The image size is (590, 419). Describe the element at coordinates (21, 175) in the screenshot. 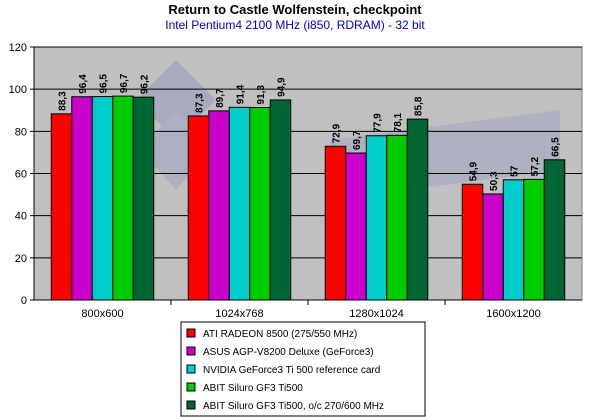

I see `y-tick-label: 60` at that location.